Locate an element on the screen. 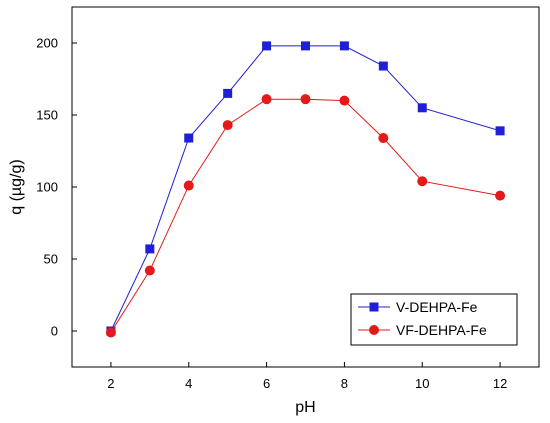  legend-box is located at coordinates (434, 319).